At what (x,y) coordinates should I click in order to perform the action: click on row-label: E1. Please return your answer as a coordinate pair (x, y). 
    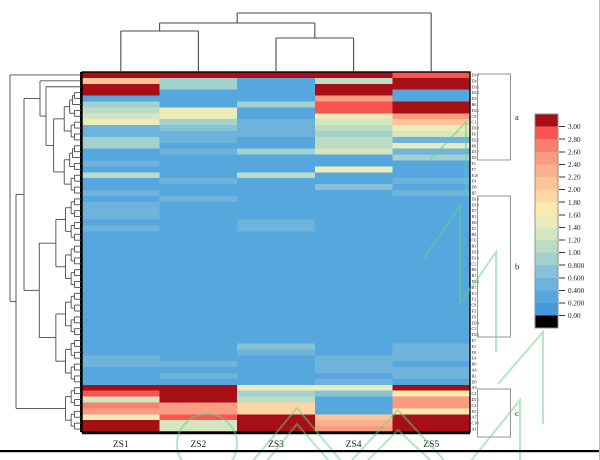
    Looking at the image, I should click on (474, 346).